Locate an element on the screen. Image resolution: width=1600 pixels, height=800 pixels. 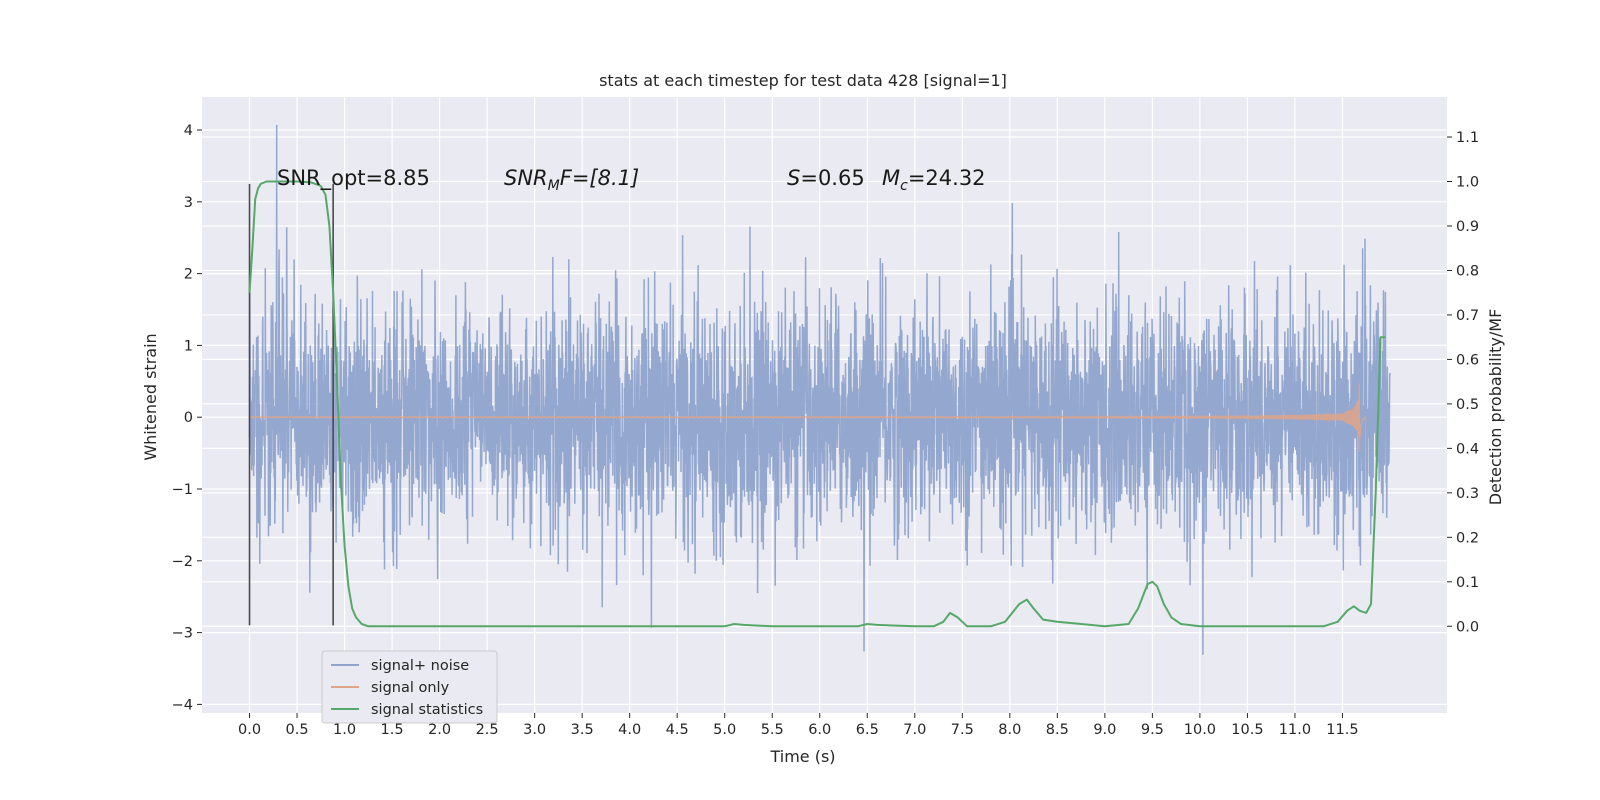
right-y-tick-label: 1.0 is located at coordinates (1467, 183).